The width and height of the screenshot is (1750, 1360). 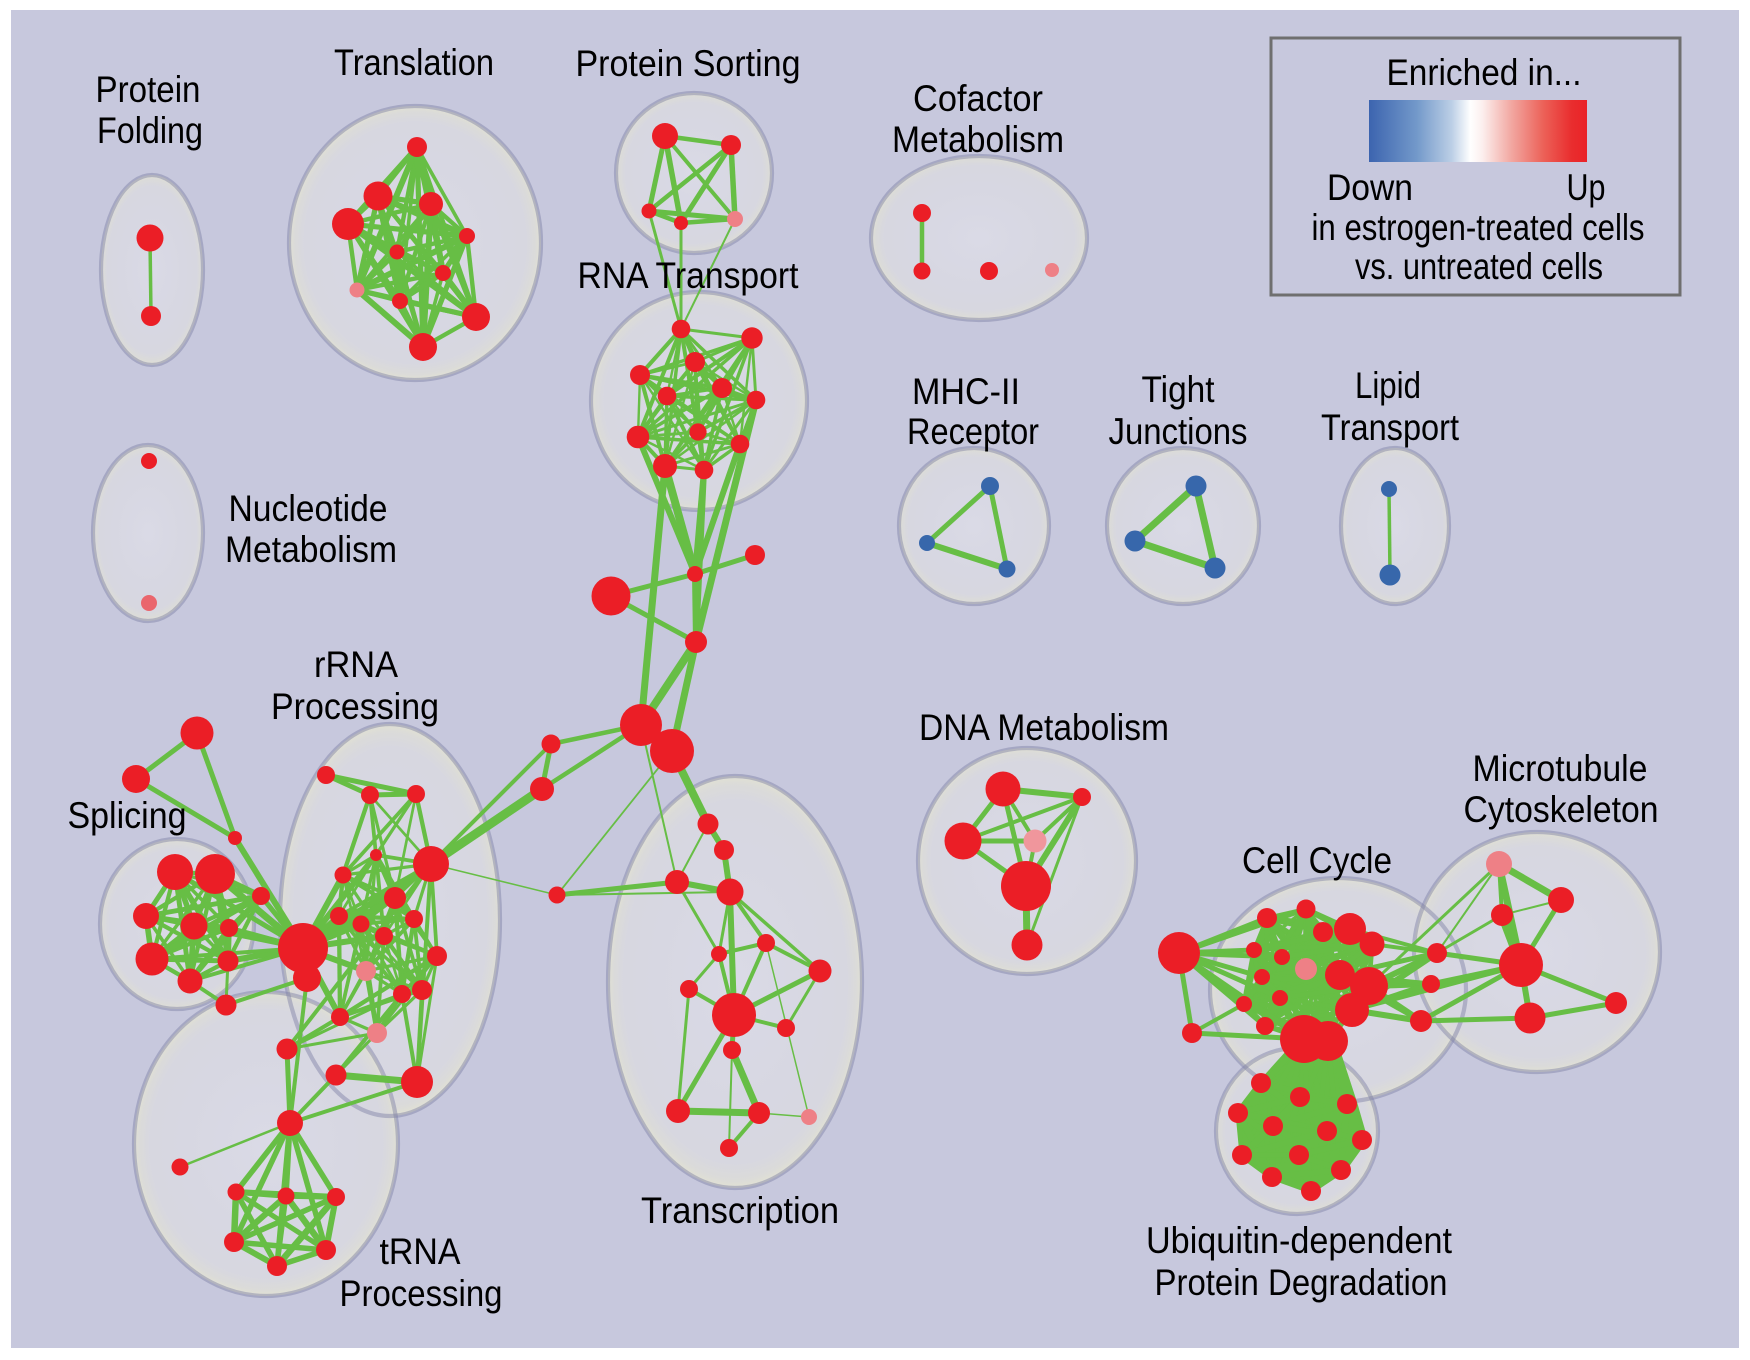 What do you see at coordinates (356, 664) in the screenshot?
I see `svg-text: rRNA` at bounding box center [356, 664].